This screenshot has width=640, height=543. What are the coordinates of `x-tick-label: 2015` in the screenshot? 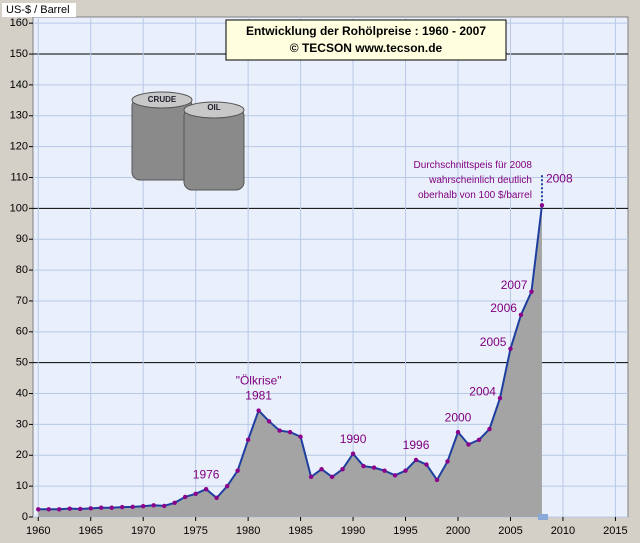 It's located at (615, 531).